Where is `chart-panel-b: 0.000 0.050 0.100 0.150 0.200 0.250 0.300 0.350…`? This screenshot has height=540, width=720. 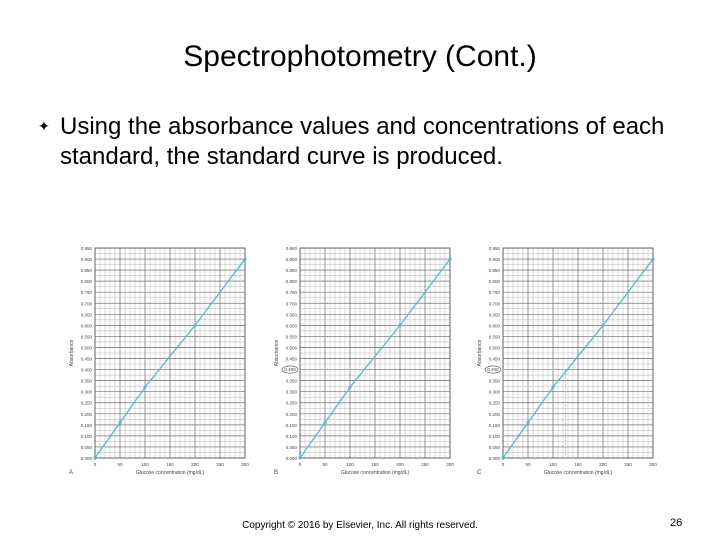 chart-panel-b: 0.000 0.050 0.100 0.150 0.200 0.250 0.300 0.350… is located at coordinates (364, 361).